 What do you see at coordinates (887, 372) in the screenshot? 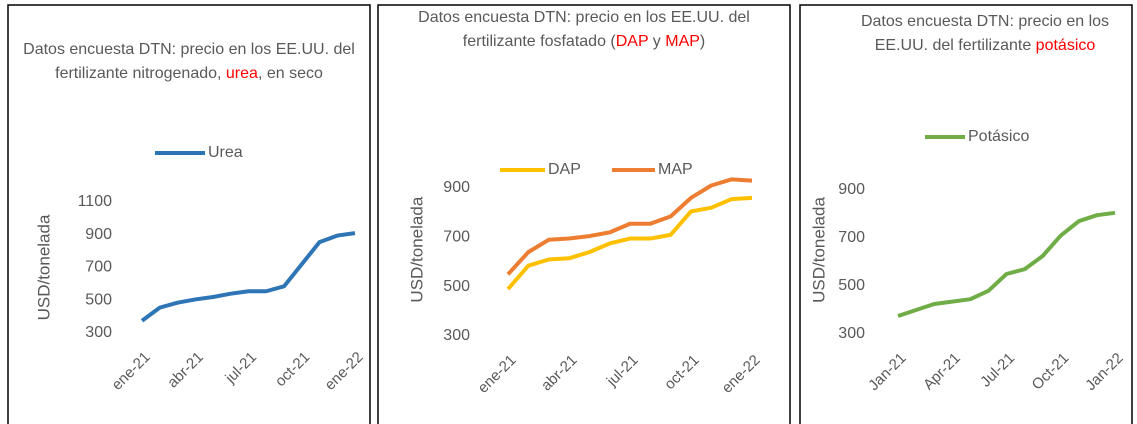
I see `x-tick-label: Jan-21` at bounding box center [887, 372].